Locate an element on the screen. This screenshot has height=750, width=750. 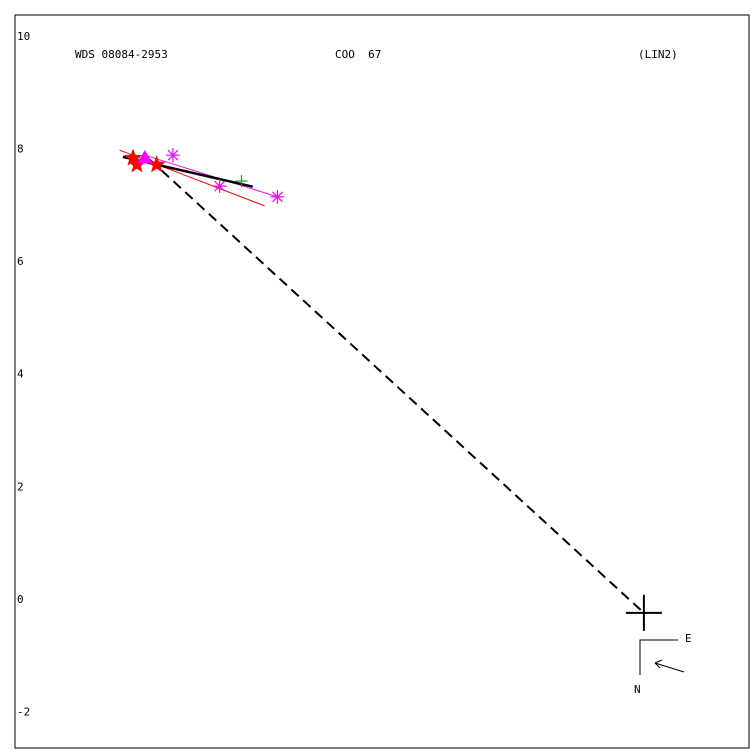
compass is located at coordinates (658, 657).